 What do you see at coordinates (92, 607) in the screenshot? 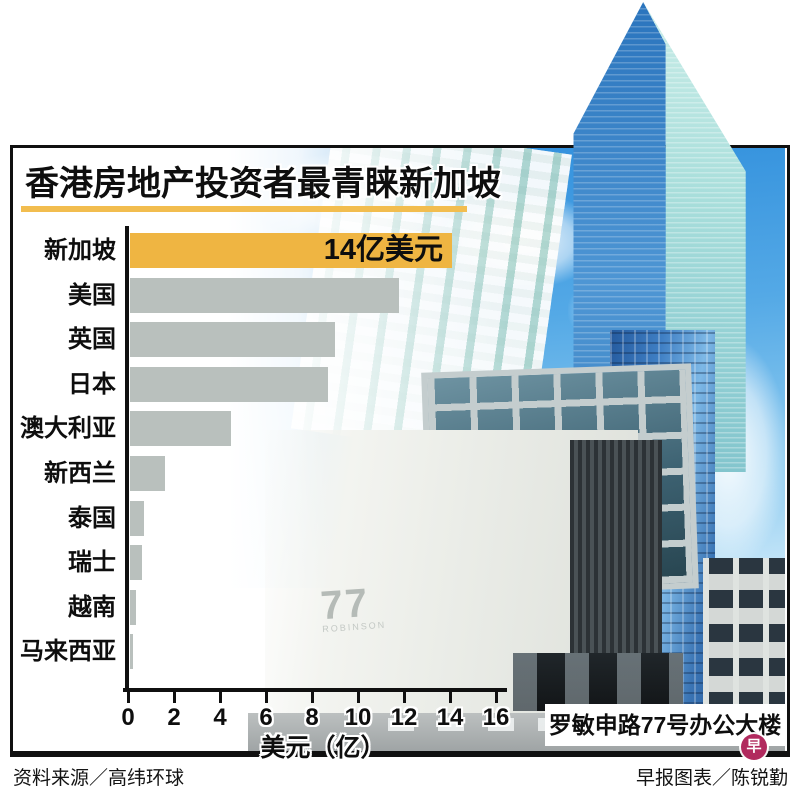
I see `bar-category-label: 越南` at bounding box center [92, 607].